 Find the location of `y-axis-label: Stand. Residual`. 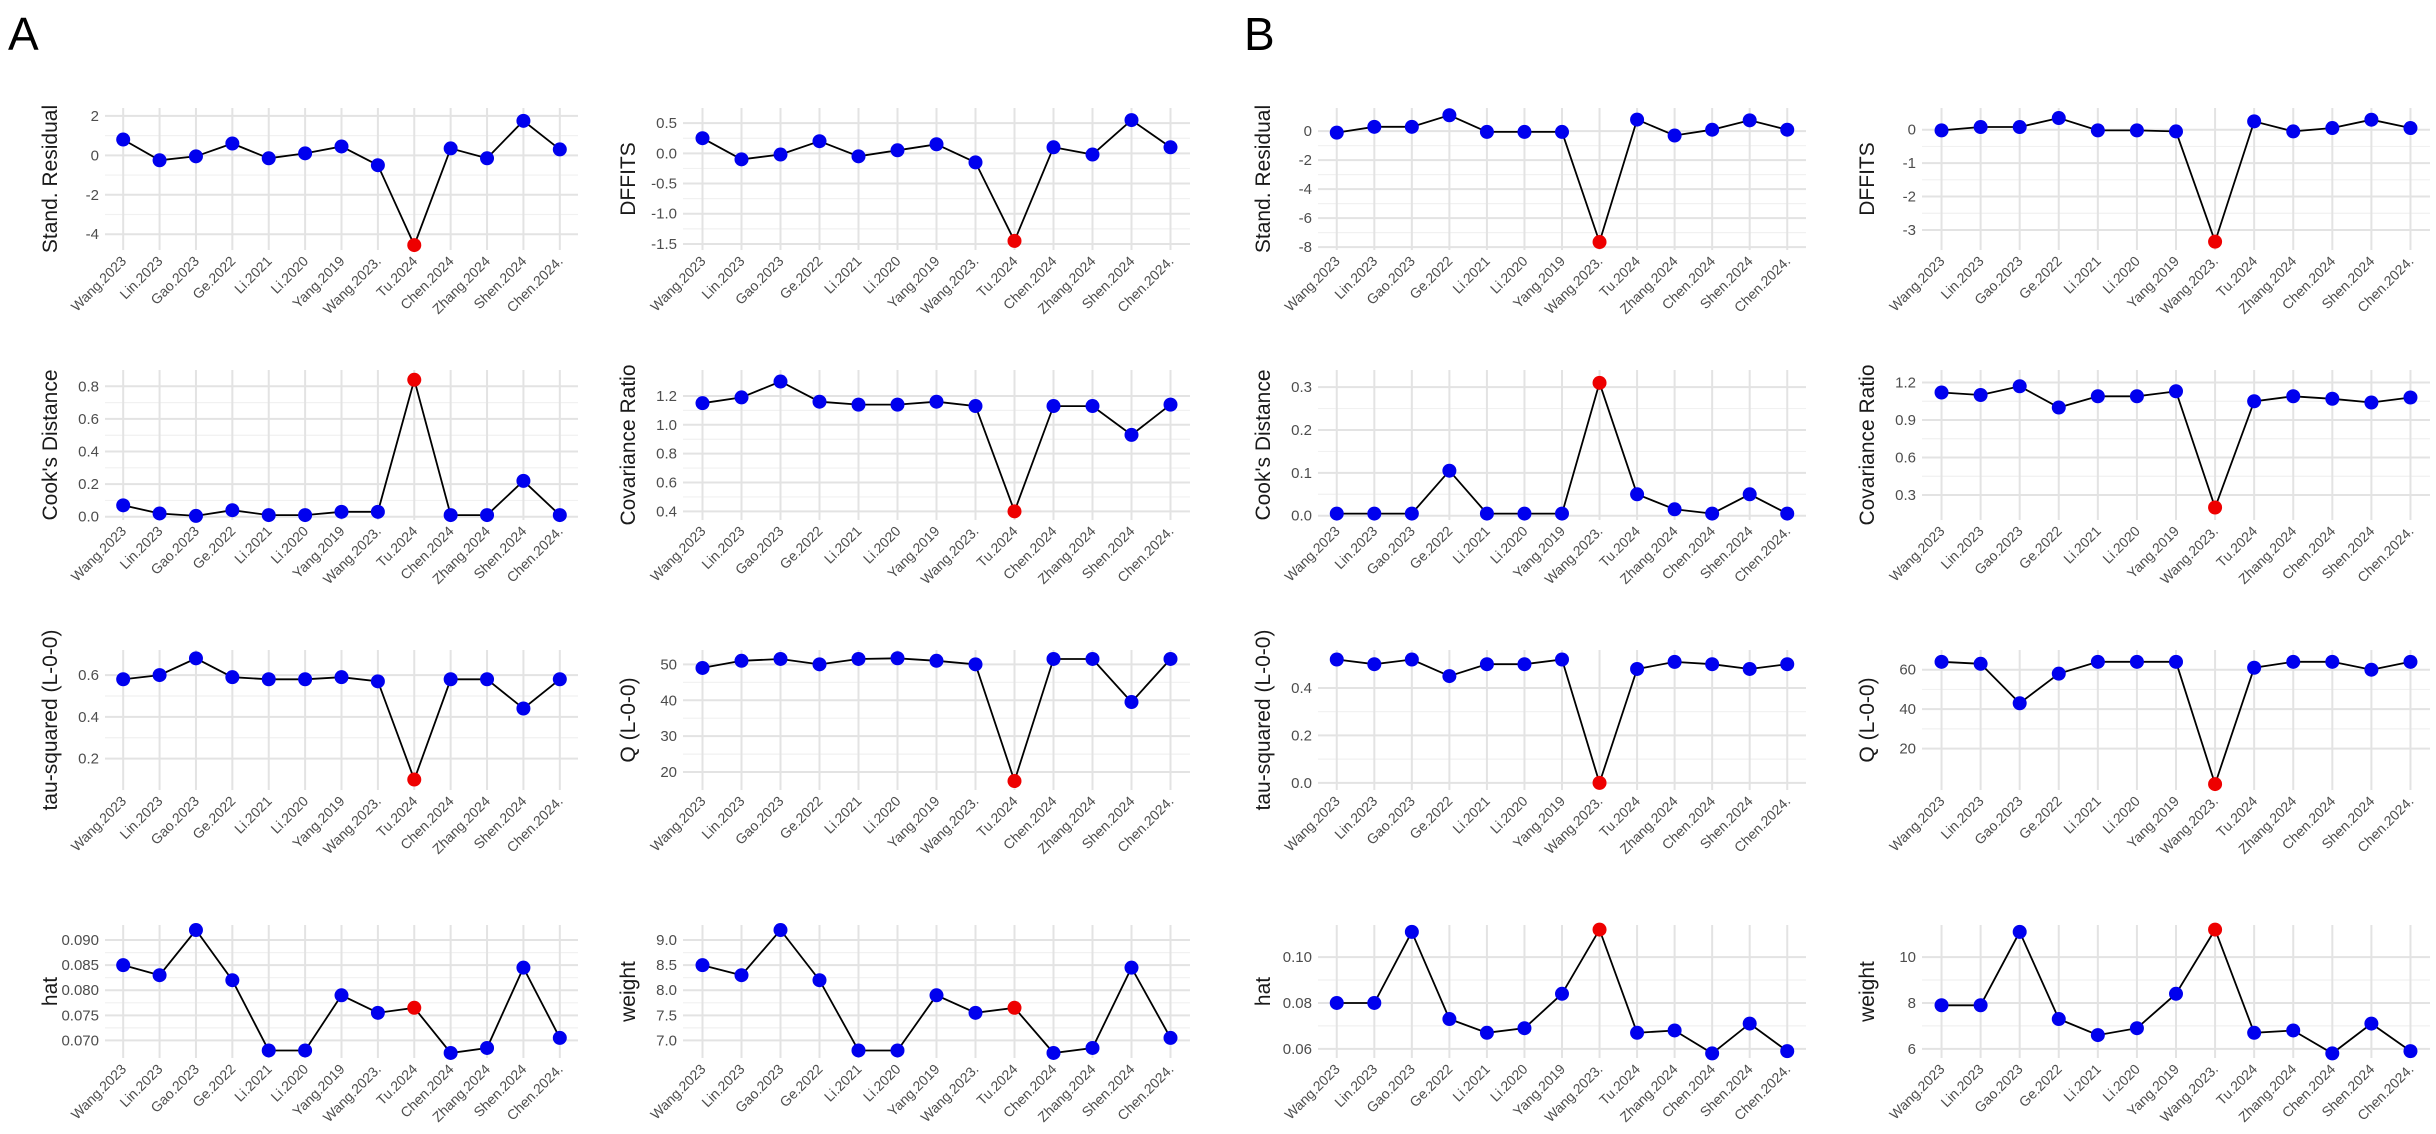

y-axis-label: Stand. Residual is located at coordinates (1263, 179).